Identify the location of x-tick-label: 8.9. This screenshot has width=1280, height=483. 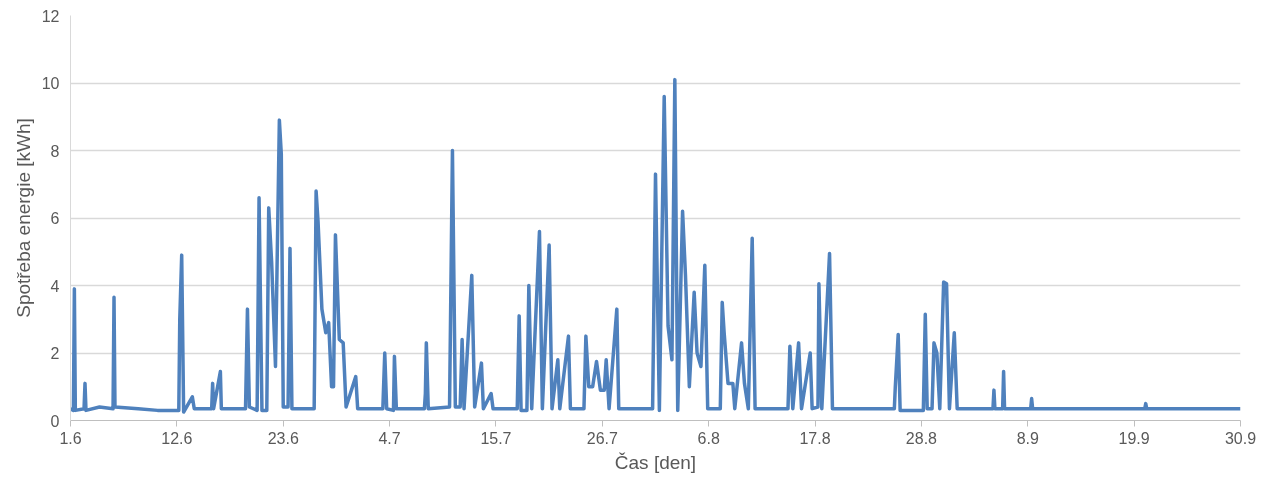
(1027, 438).